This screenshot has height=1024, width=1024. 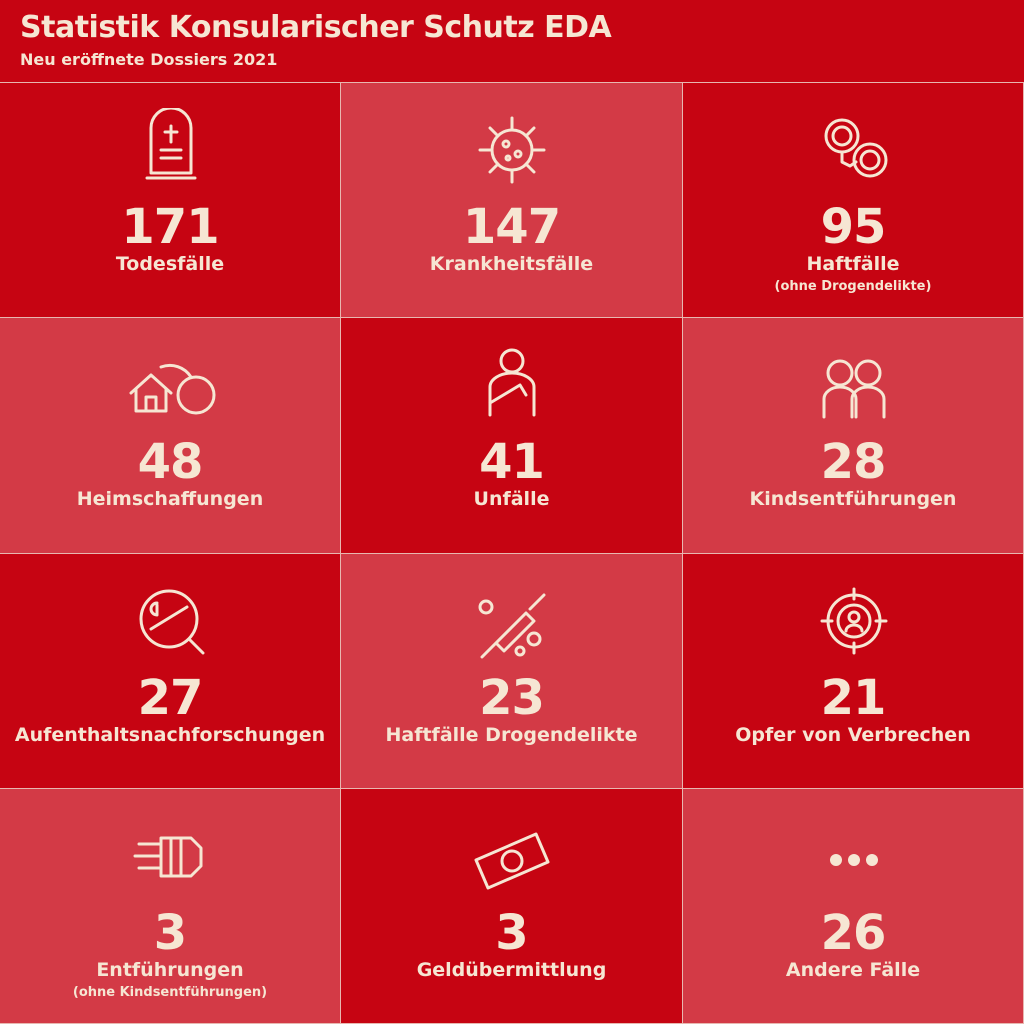 I want to click on title: Statistik Konsularischer Schutz EDA, so click(x=316, y=27).